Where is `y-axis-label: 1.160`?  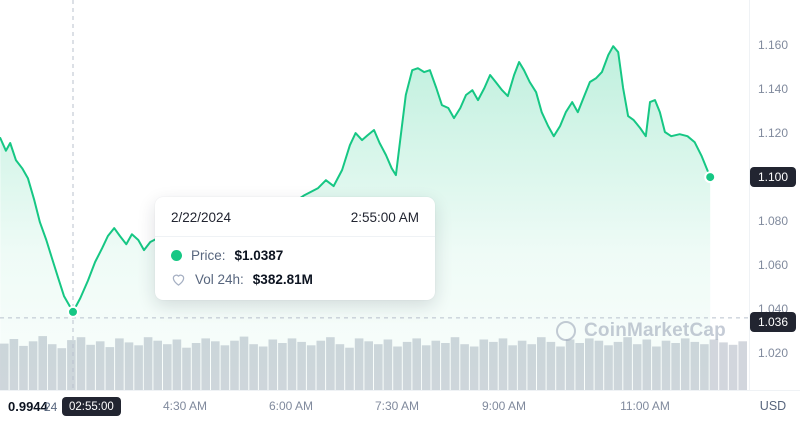
y-axis-label: 1.160 is located at coordinates (773, 45).